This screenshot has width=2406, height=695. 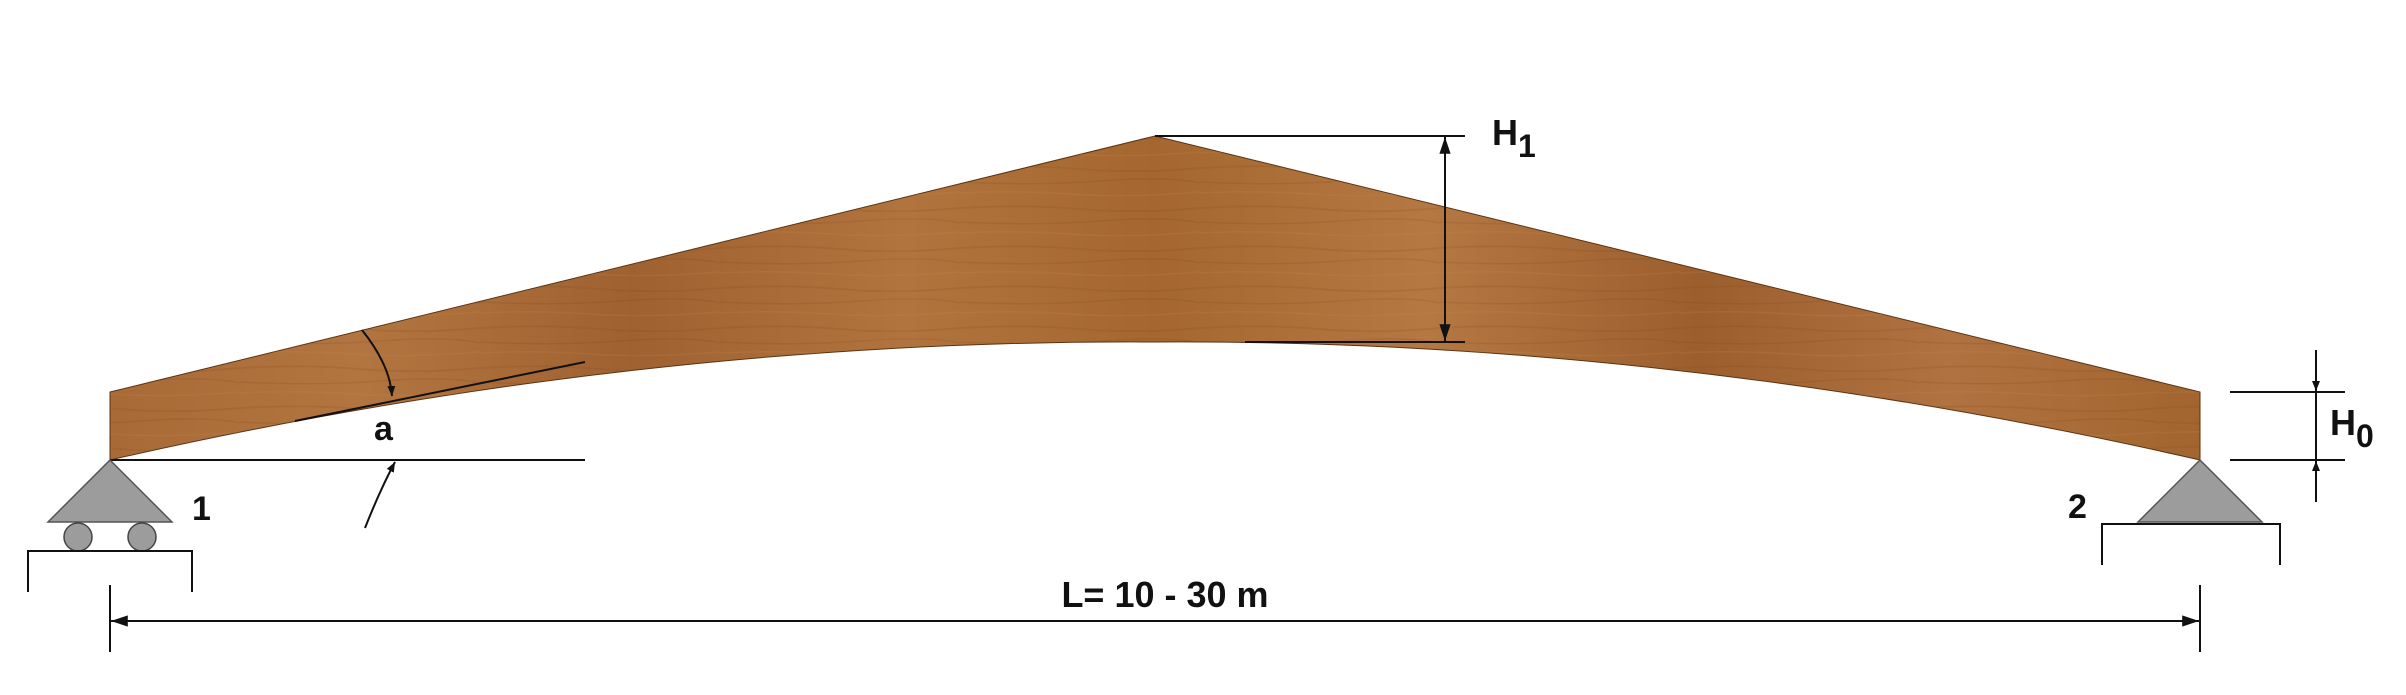 I want to click on span-dimension, so click(x=1155, y=618).